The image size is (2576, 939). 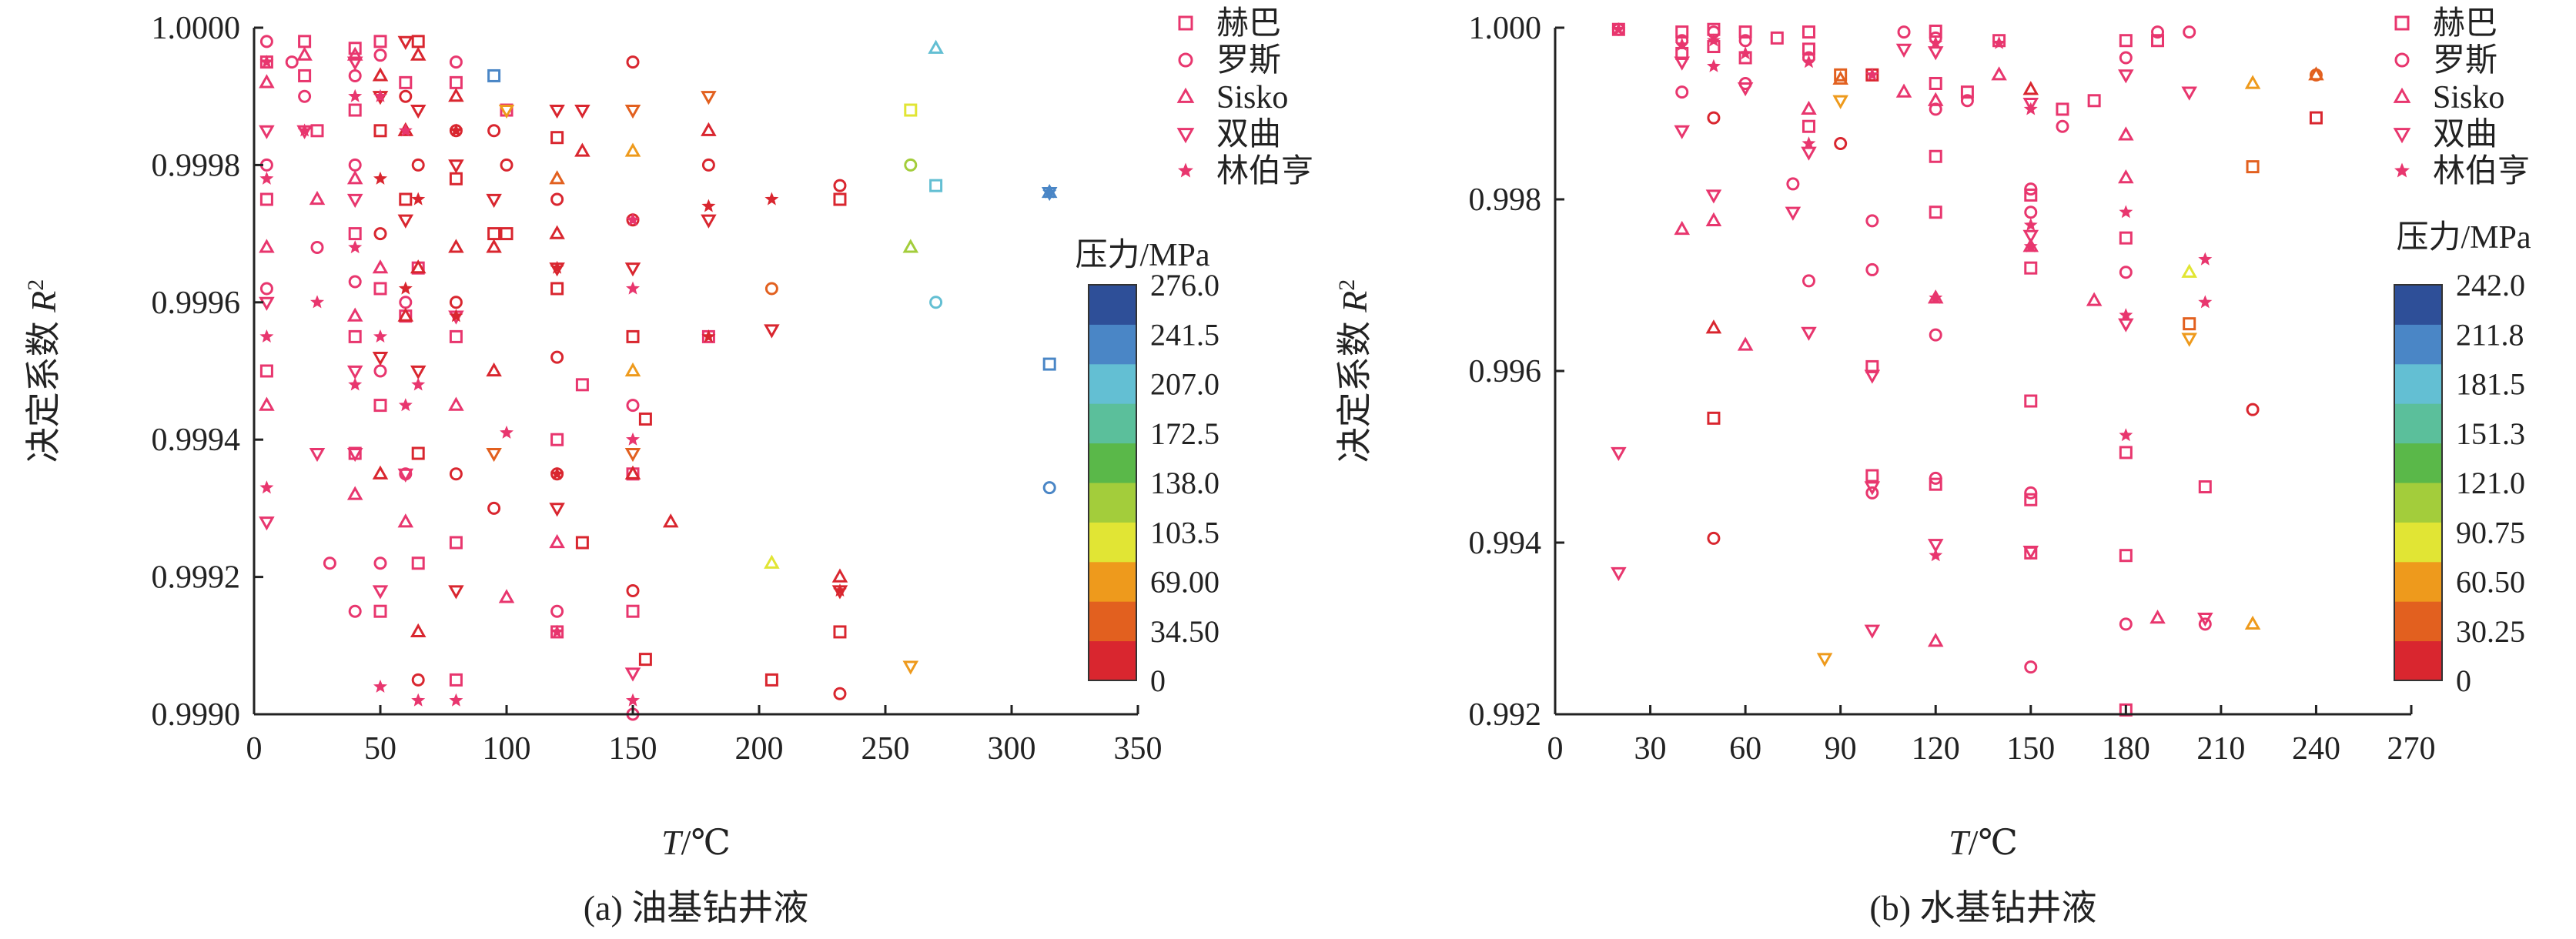 What do you see at coordinates (1992, 736) in the screenshot?
I see `x-ticks-b: 0 30 60 90 120 150 180 210 240 270` at bounding box center [1992, 736].